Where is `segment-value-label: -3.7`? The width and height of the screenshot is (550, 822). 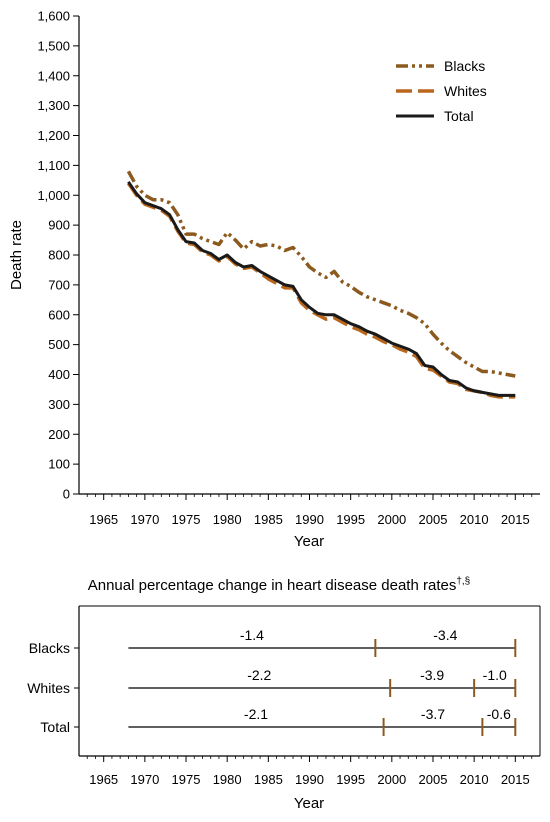
segment-value-label: -3.7 is located at coordinates (433, 714).